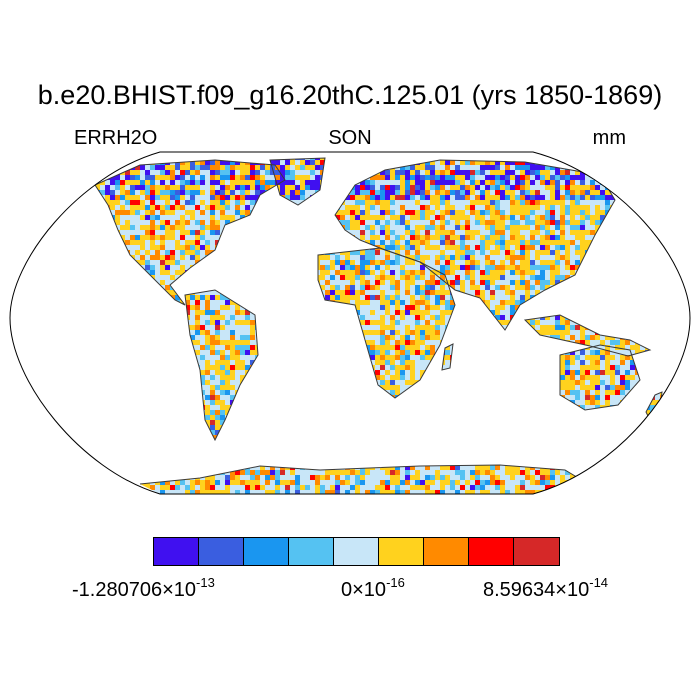 Image resolution: width=700 pixels, height=700 pixels. I want to click on variable-label: ERRH2O, so click(116, 138).